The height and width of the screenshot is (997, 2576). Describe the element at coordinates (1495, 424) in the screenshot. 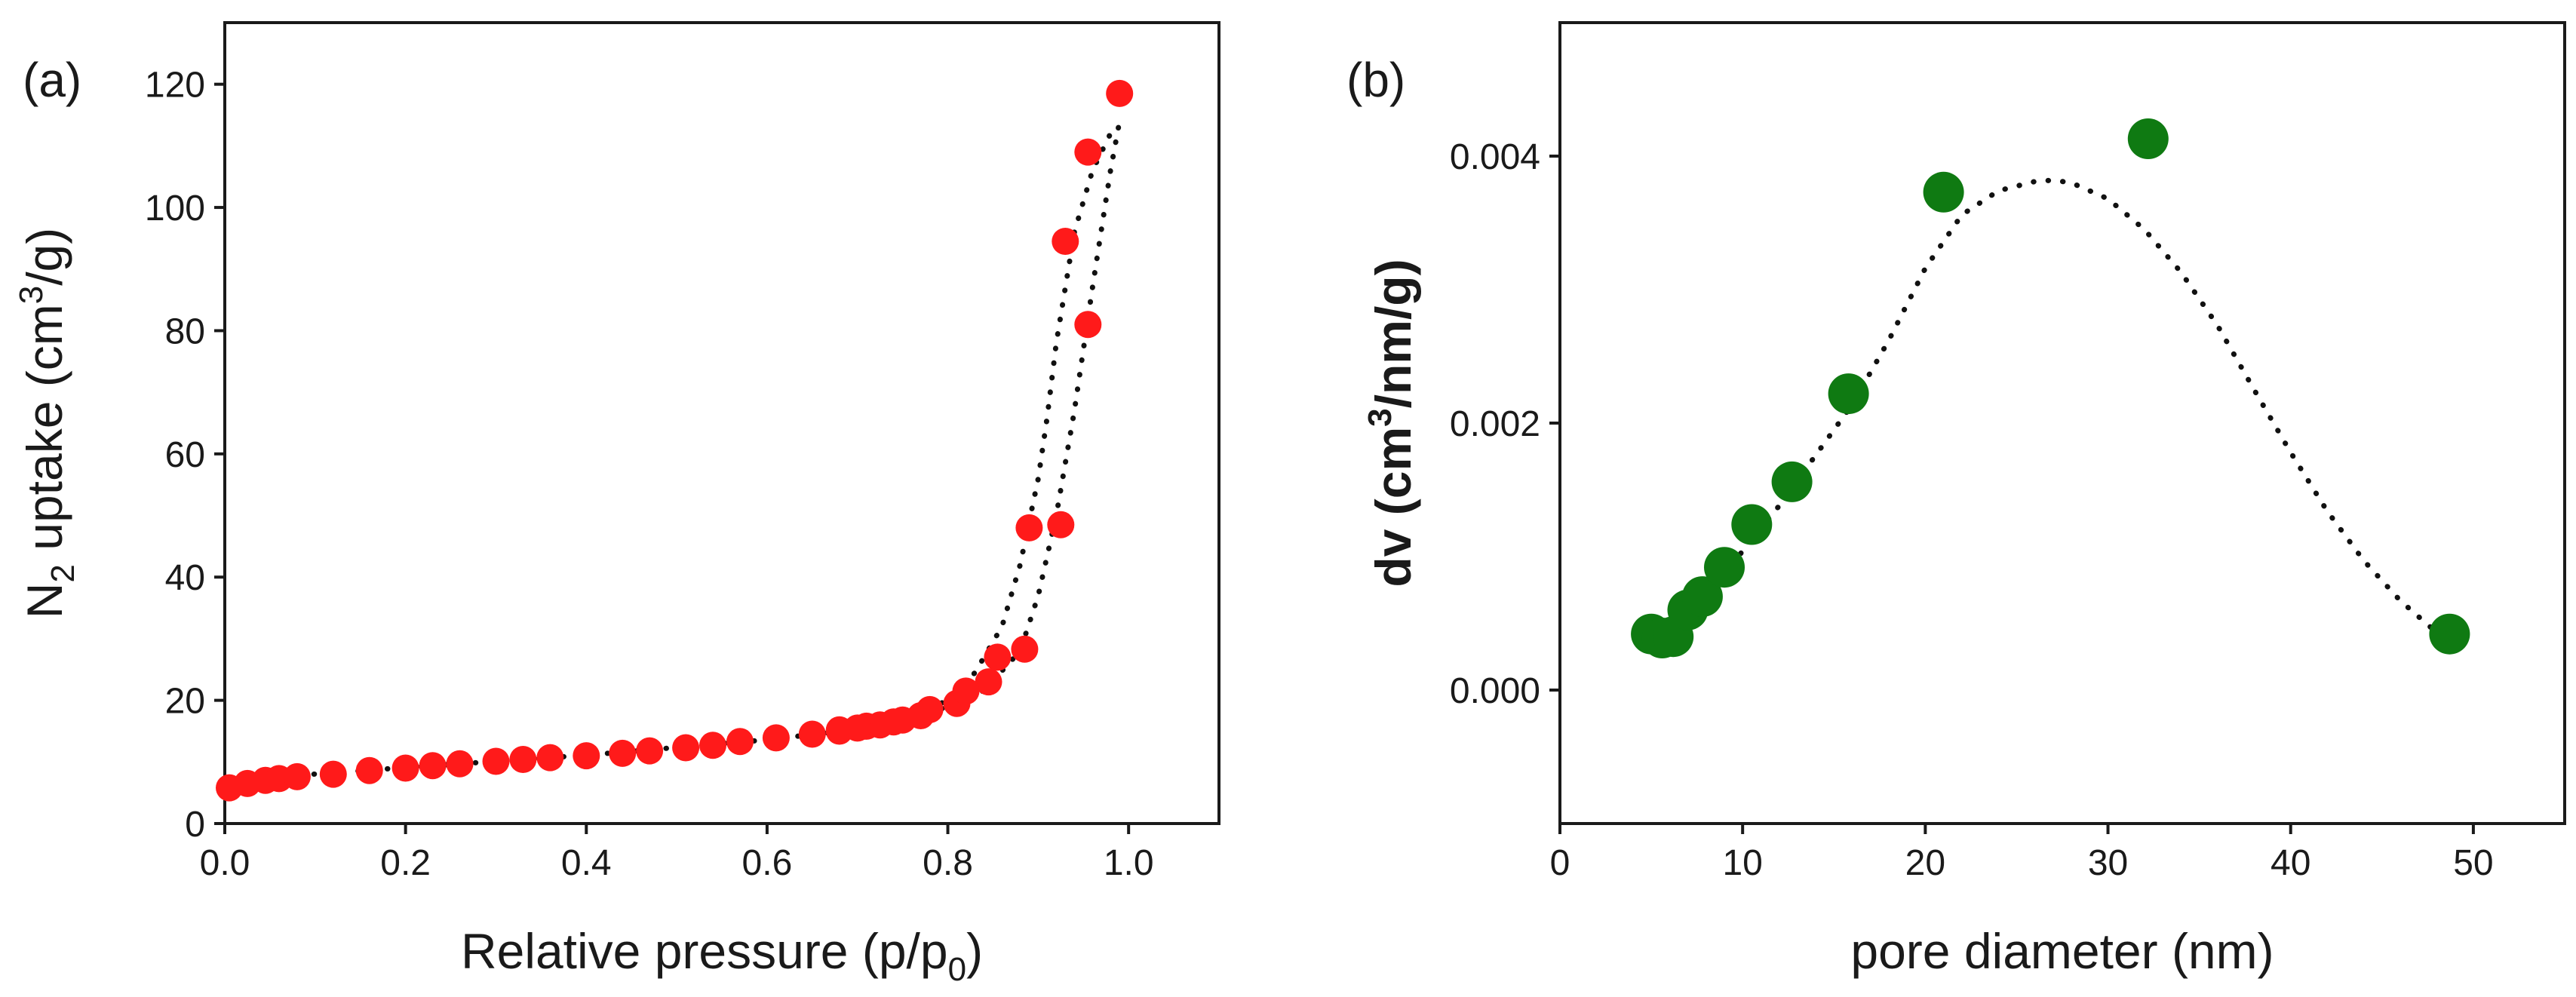

I see `y-tick-label: 0.002` at that location.